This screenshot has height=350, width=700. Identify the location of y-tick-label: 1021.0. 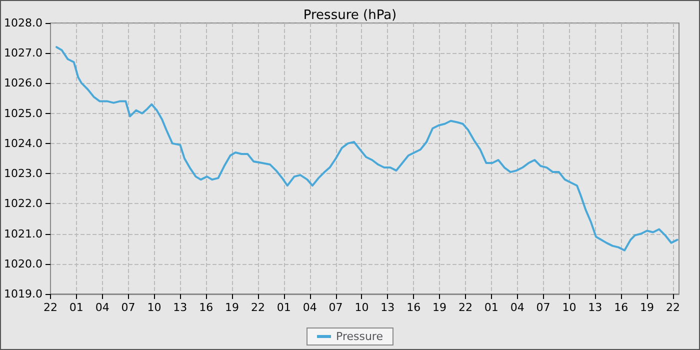
(23, 233).